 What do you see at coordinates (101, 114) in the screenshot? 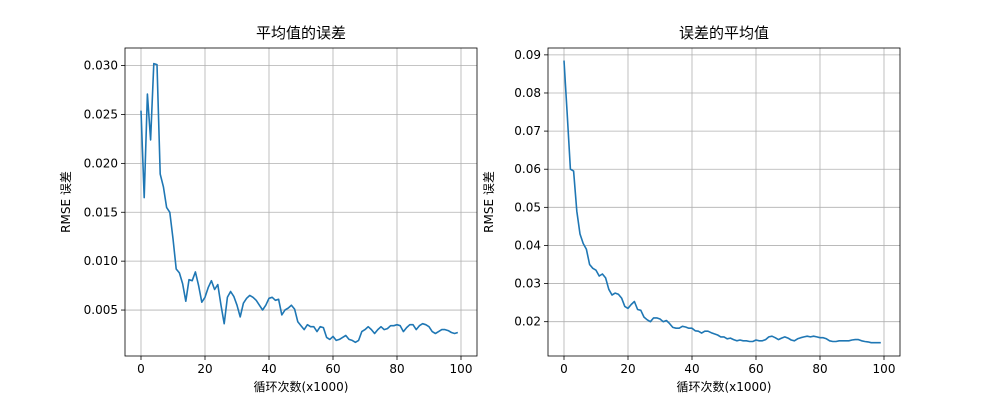
I see `y-tick-label: 0.025` at bounding box center [101, 114].